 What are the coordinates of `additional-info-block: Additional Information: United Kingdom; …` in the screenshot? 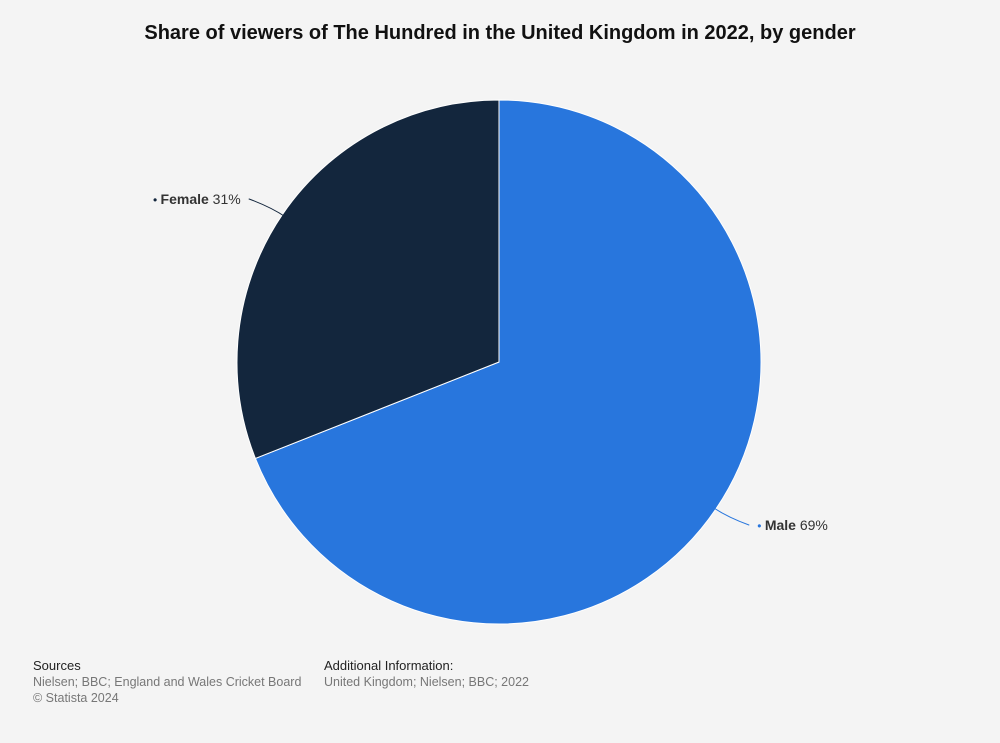 It's located at (426, 674).